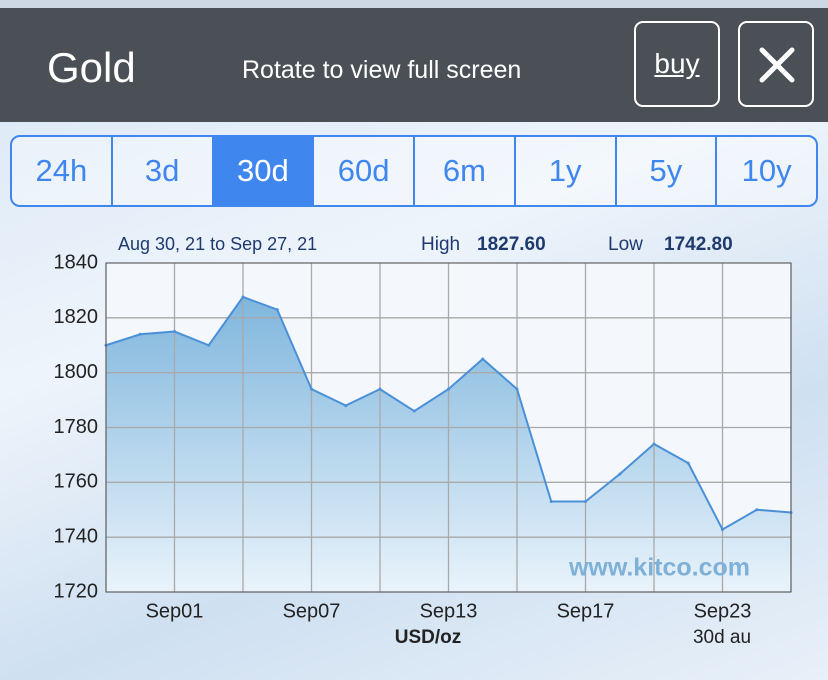 This screenshot has width=828, height=680. I want to click on range-tab: 1y, so click(564, 171).